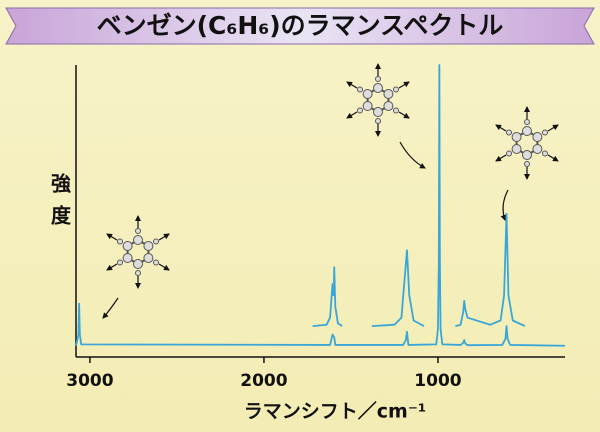 This screenshot has height=432, width=600. What do you see at coordinates (419, 270) in the screenshot?
I see `spectrum-line` at bounding box center [419, 270].